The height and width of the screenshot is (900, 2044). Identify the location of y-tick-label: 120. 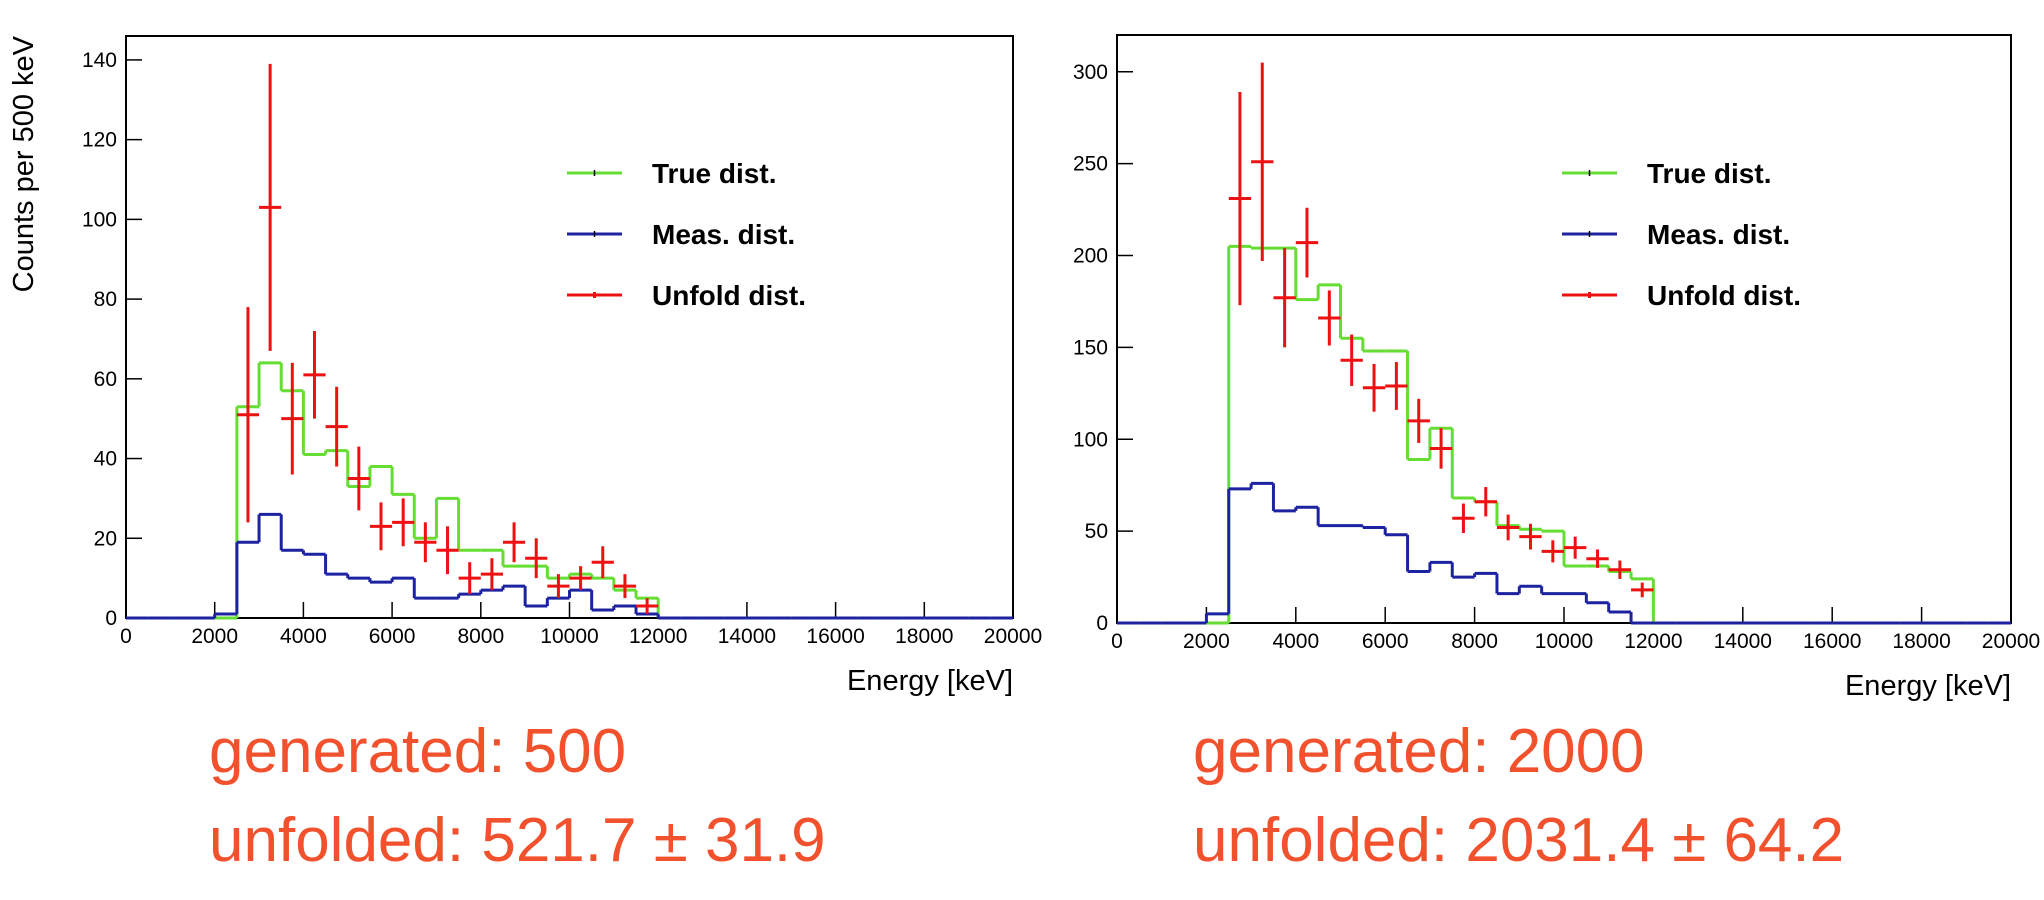
(99, 140).